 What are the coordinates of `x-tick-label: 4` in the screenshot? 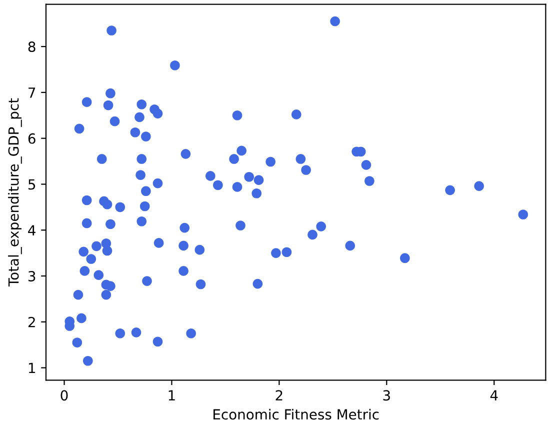 It's located at (494, 395).